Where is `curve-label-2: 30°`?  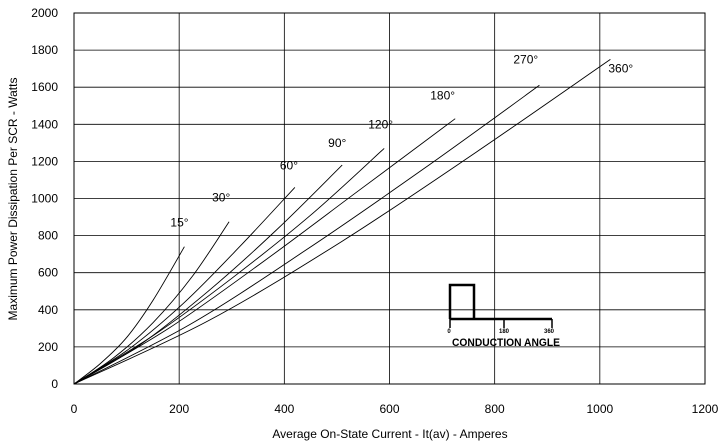 curve-label-2: 30° is located at coordinates (221, 198).